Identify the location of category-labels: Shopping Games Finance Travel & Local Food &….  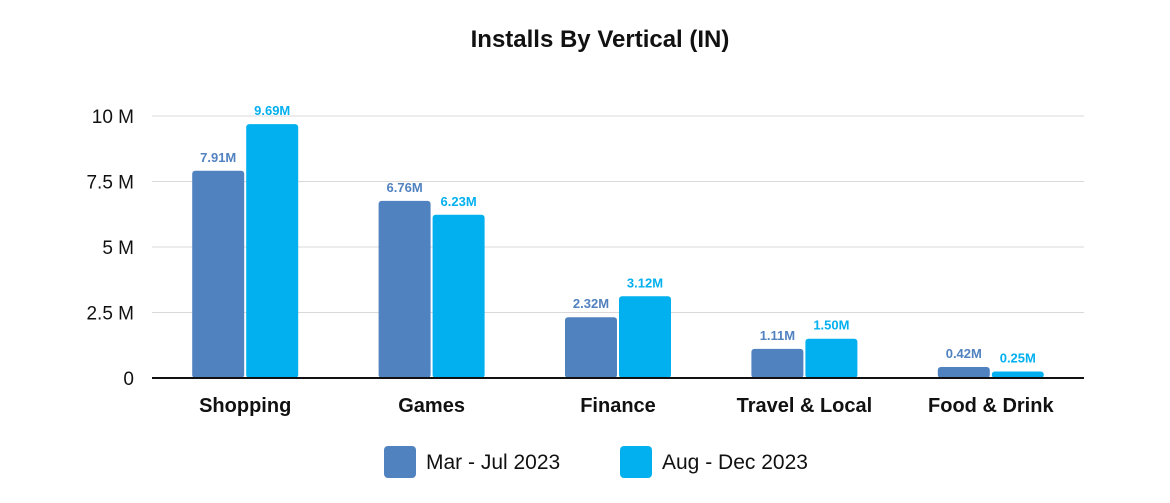
(626, 406).